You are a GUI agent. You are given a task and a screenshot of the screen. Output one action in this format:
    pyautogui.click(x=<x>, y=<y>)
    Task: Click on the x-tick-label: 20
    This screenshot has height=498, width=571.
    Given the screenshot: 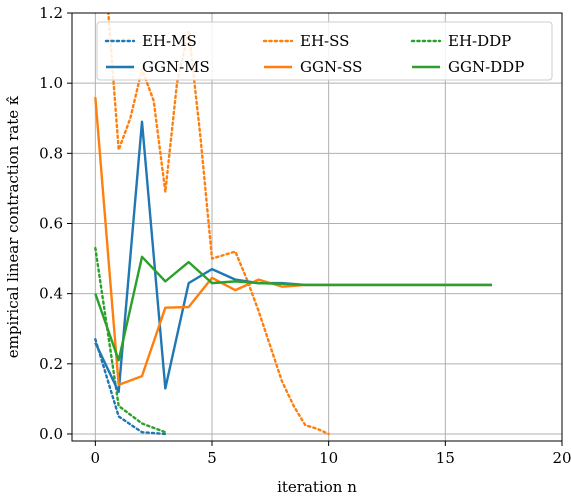 What is the action you would take?
    pyautogui.click(x=561, y=458)
    